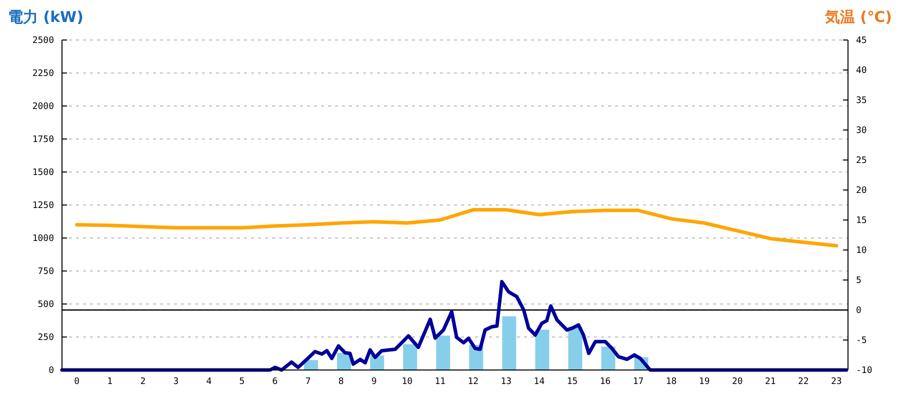 This screenshot has height=400, width=900. I want to click on x-tick-label: 16, so click(605, 382).